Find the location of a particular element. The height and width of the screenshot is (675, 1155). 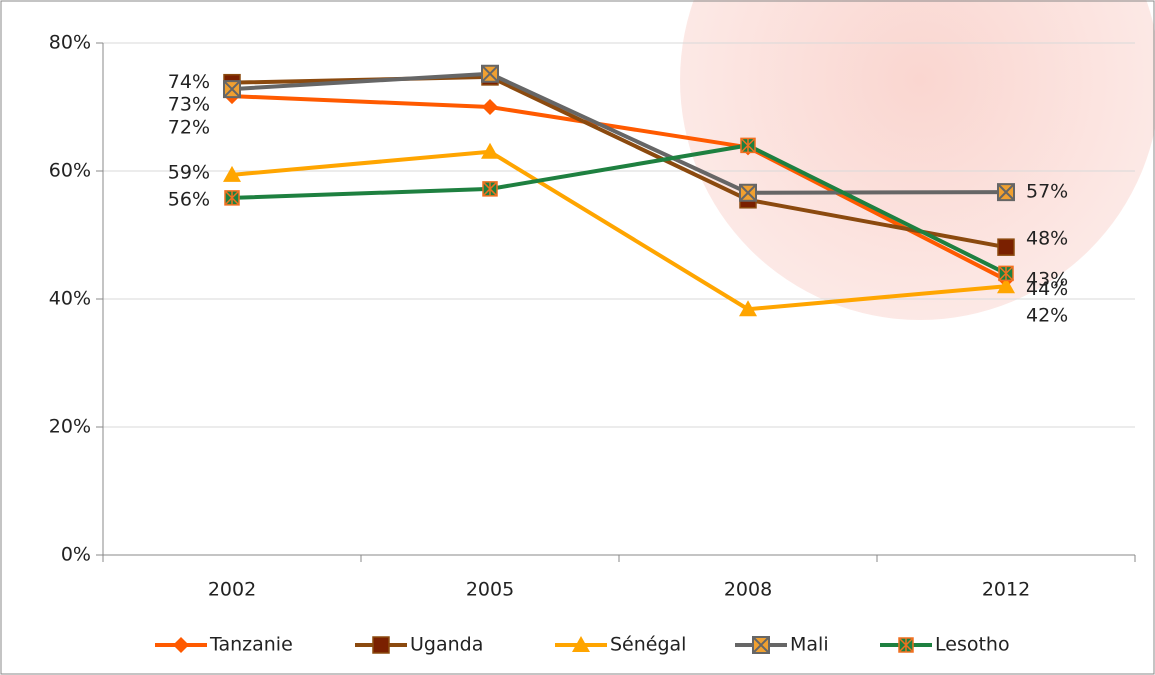

data-label: 44% is located at coordinates (1047, 289).